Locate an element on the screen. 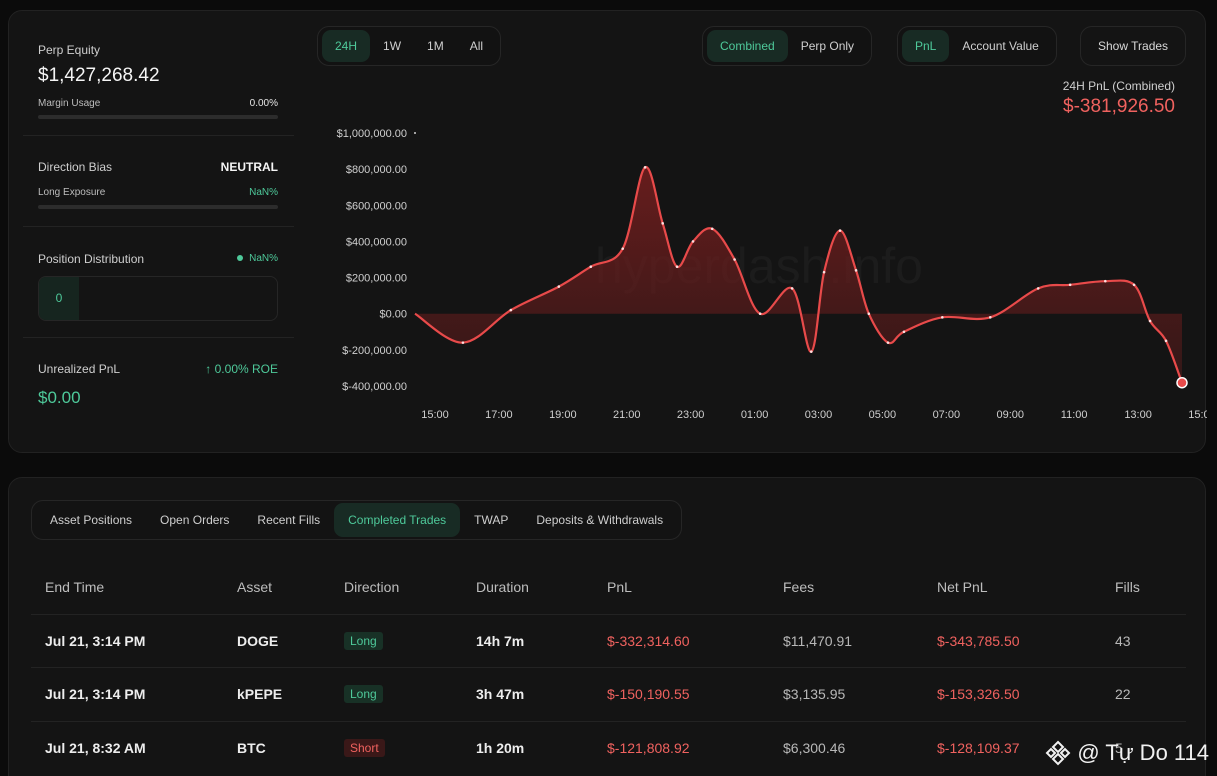 Image resolution: width=1217 pixels, height=776 pixels. mode-tab-combined: Combined is located at coordinates (747, 46).